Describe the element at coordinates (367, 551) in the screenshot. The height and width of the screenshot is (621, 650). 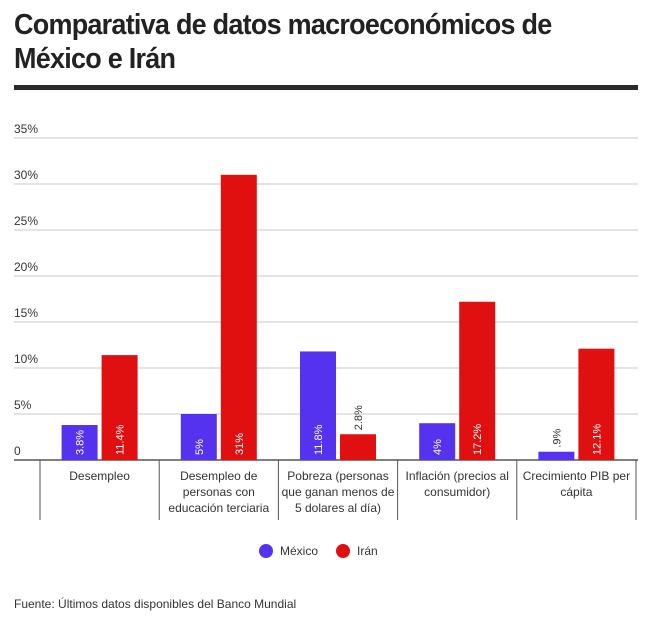
I see `legend-label-iran: Irán` at that location.